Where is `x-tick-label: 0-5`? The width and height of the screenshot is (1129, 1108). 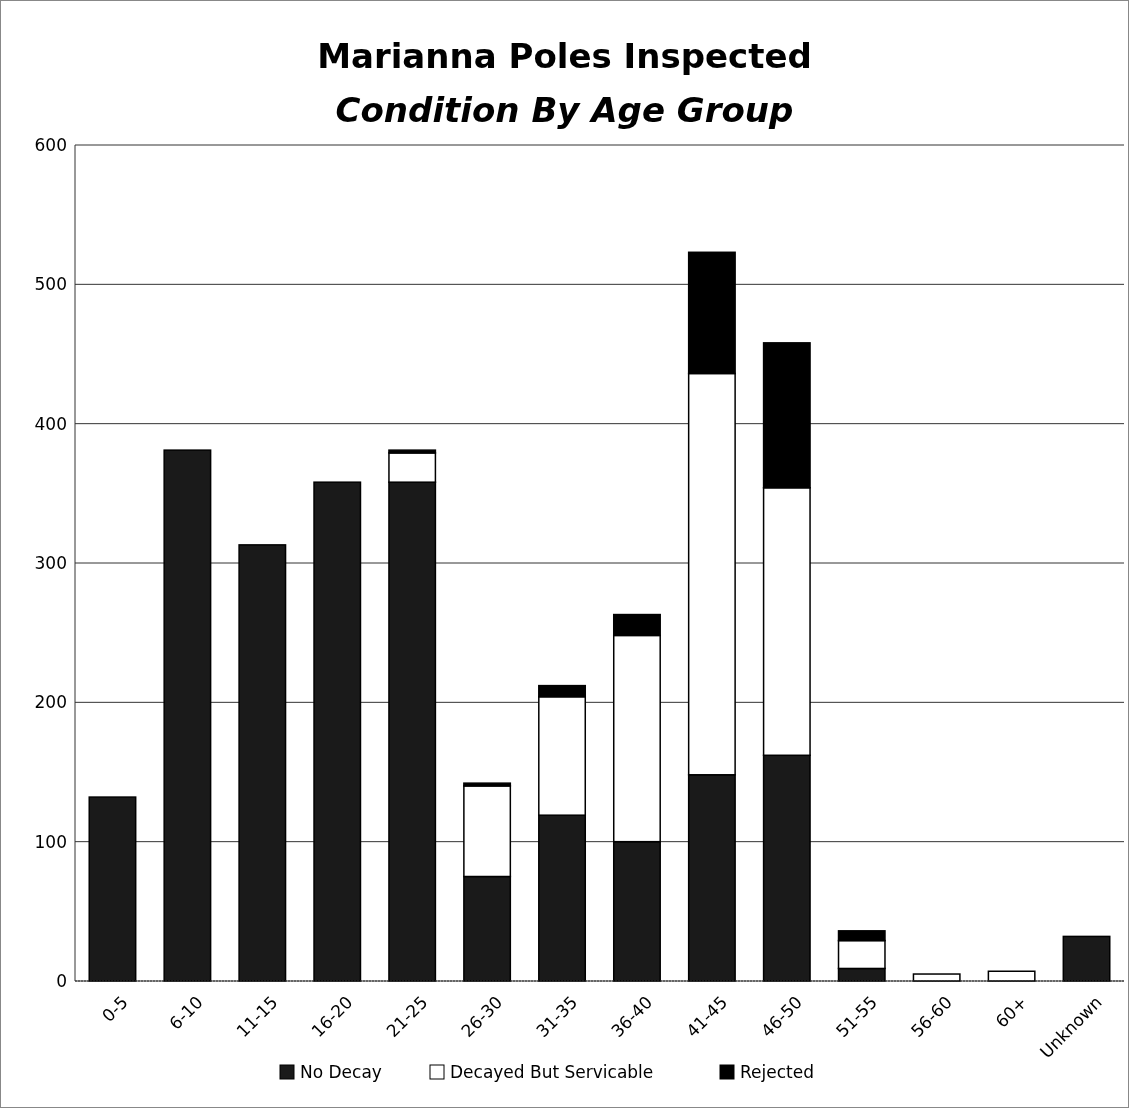
x-tick-label: 0-5 is located at coordinates (114, 1009).